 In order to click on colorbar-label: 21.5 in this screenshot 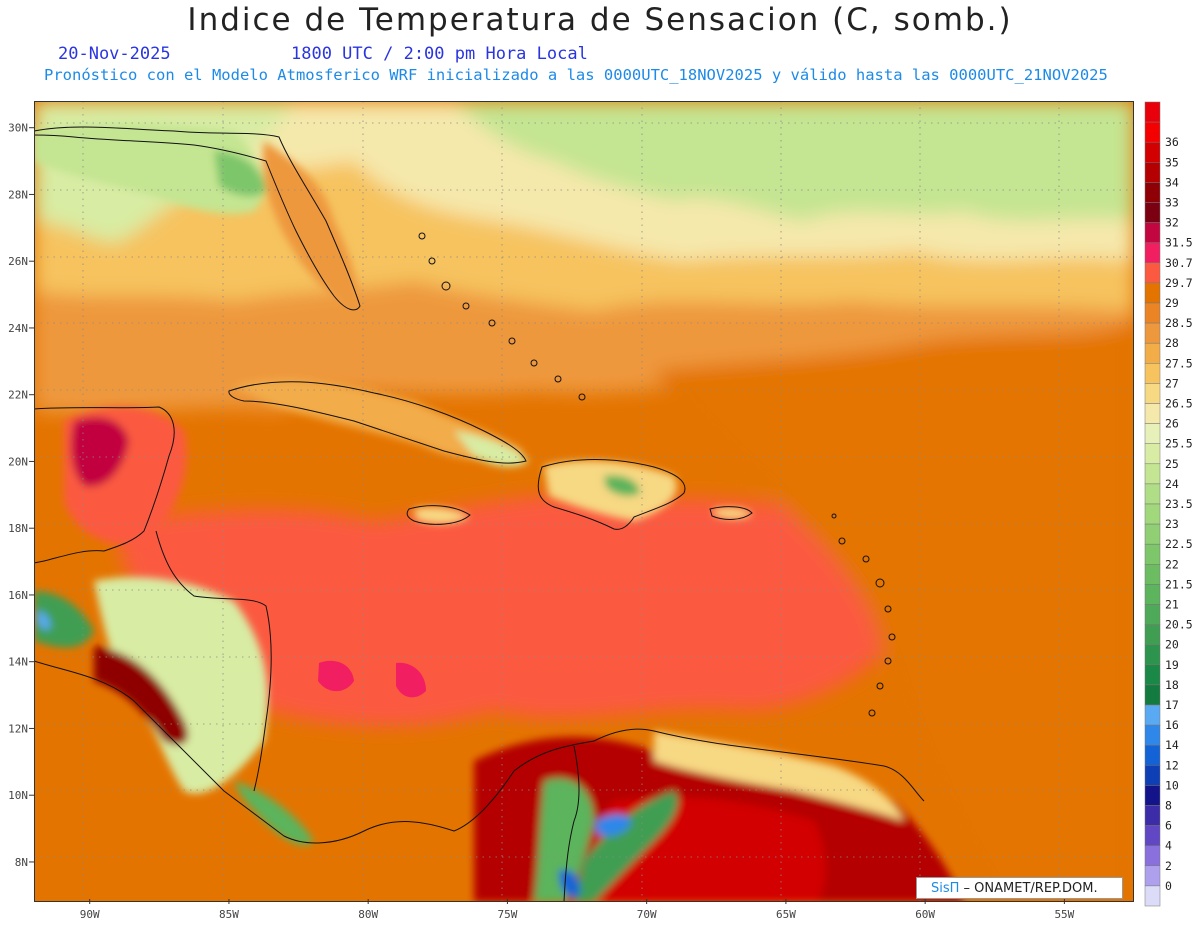, I will do `click(1179, 584)`.